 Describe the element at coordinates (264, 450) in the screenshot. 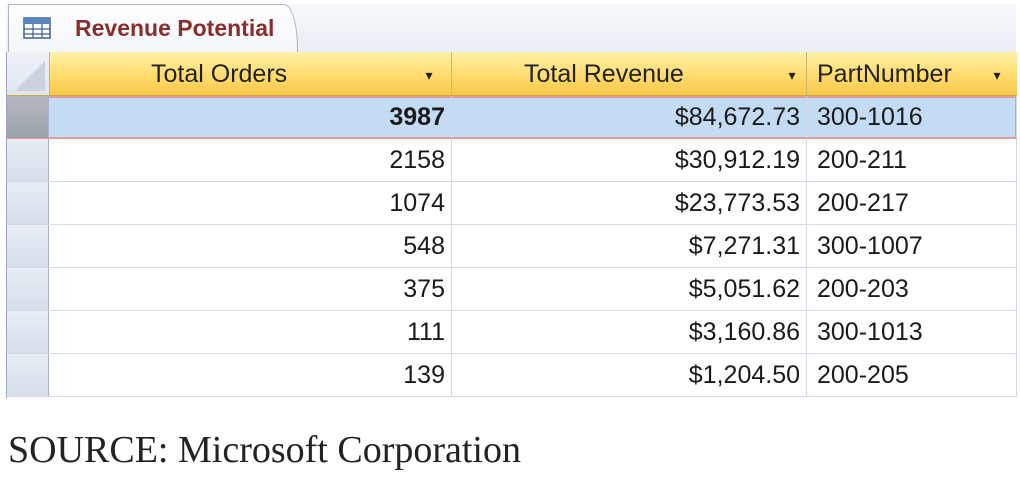

I see `source-caption: SOURCE: Microsoft Corporation` at that location.